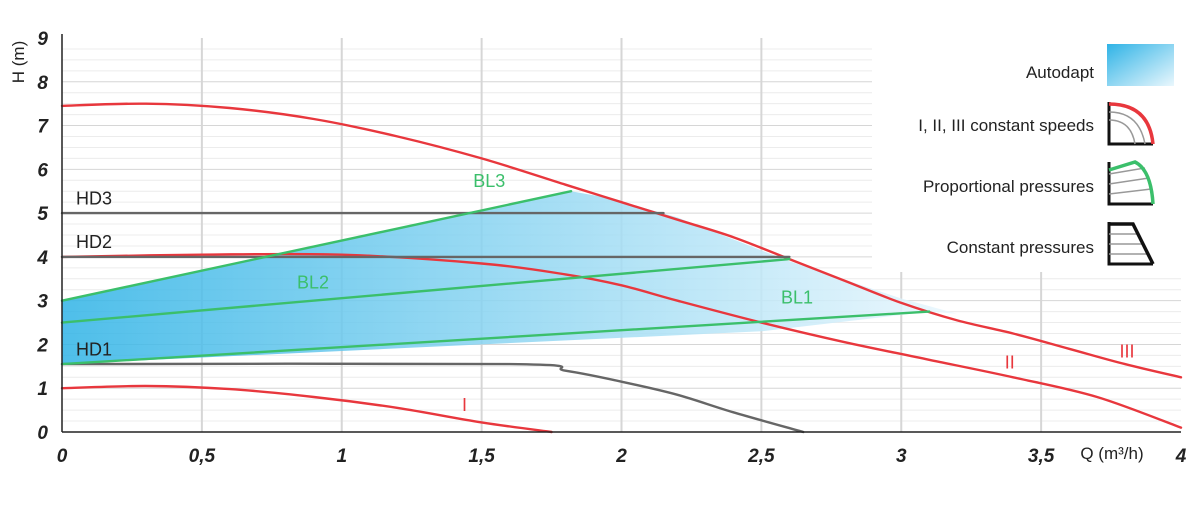 This screenshot has height=529, width=1200. I want to click on curve-hd1, so click(432, 398).